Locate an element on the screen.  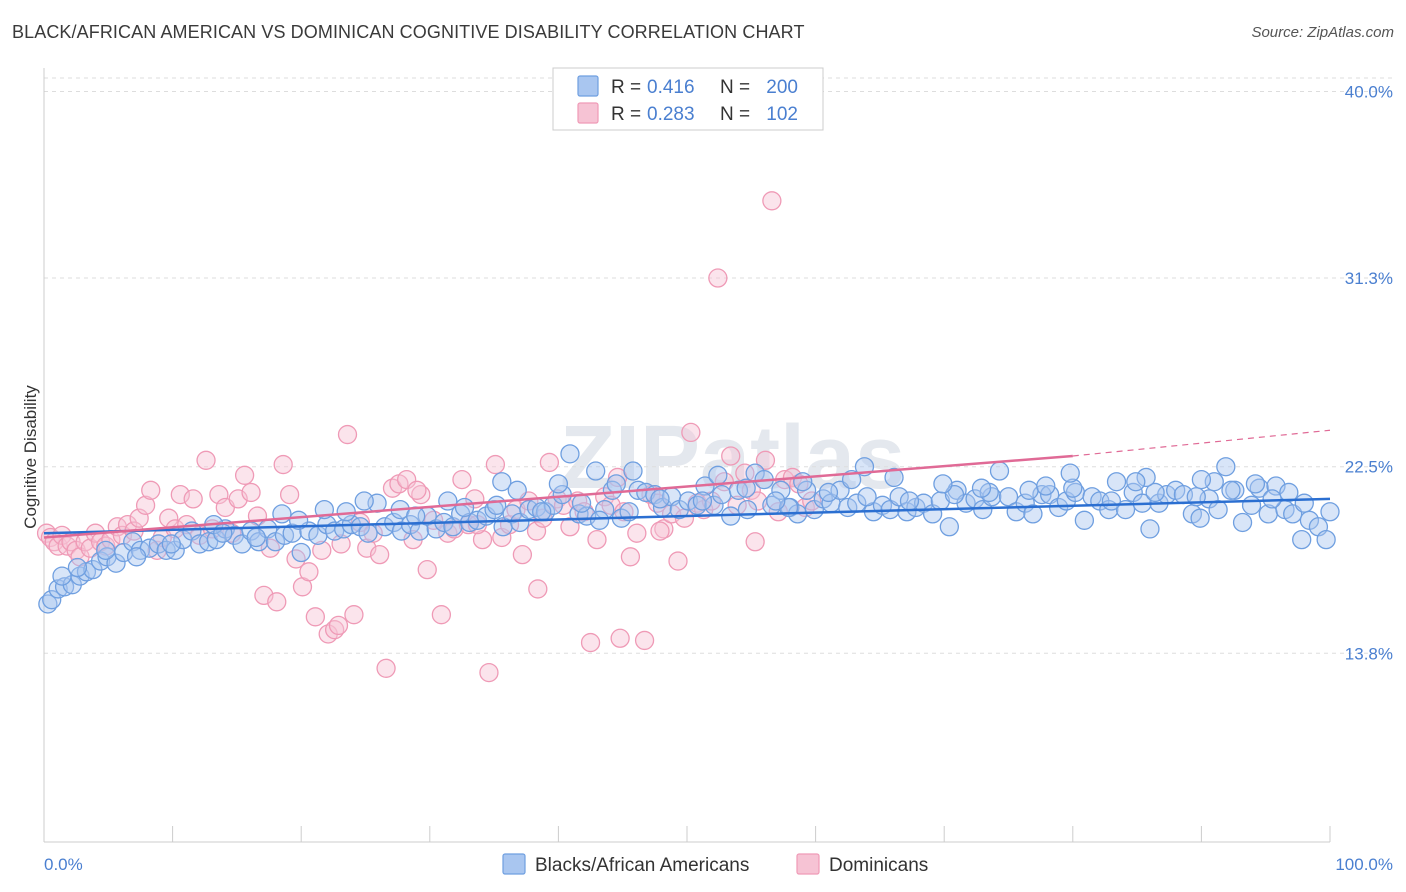
bottom-legend-blacks-swatch is located at coordinates (514, 864).